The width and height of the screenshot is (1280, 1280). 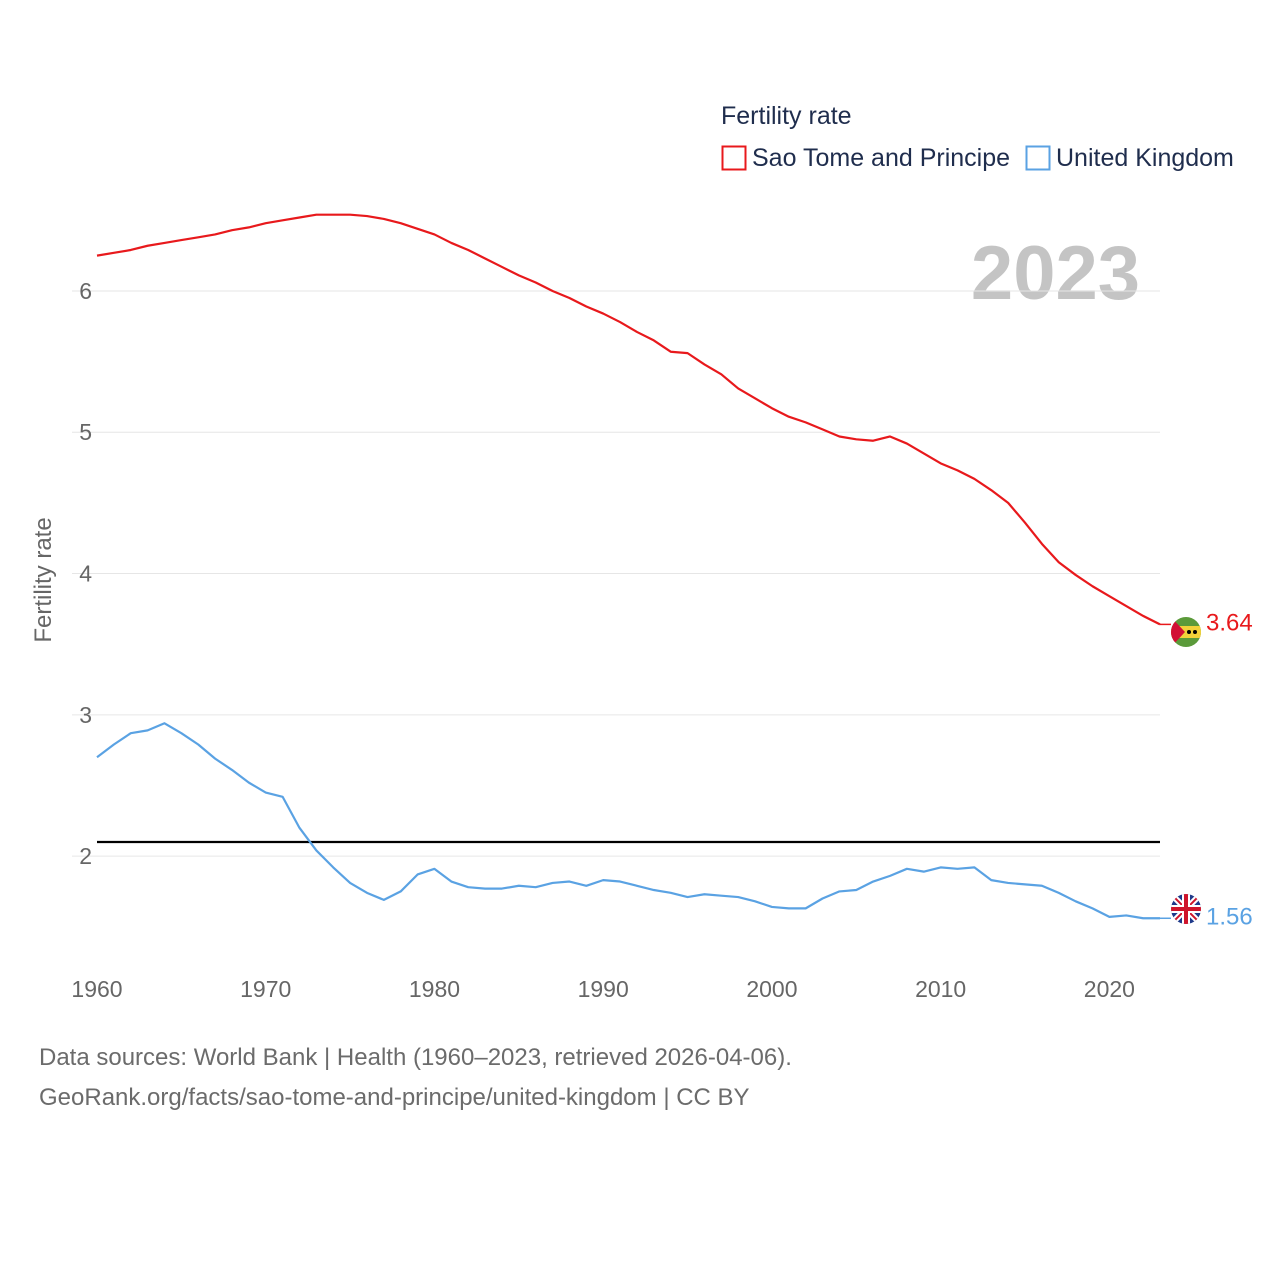 What do you see at coordinates (1109, 989) in the screenshot?
I see `x-tick-label: 2020` at bounding box center [1109, 989].